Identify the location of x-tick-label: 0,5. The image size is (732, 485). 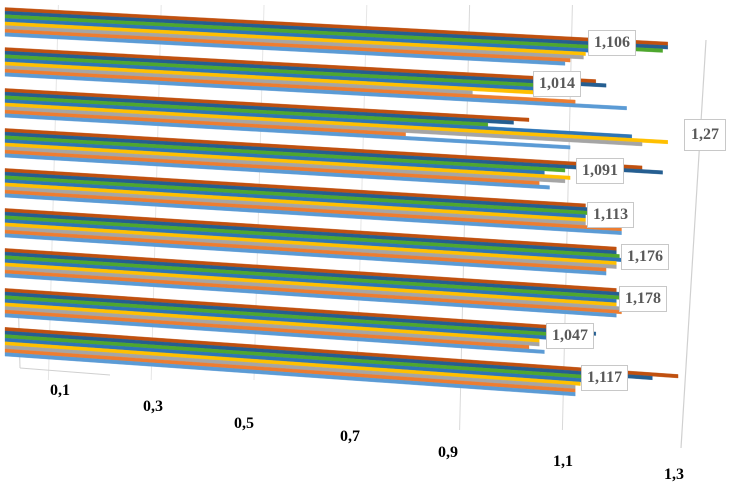
(244, 423).